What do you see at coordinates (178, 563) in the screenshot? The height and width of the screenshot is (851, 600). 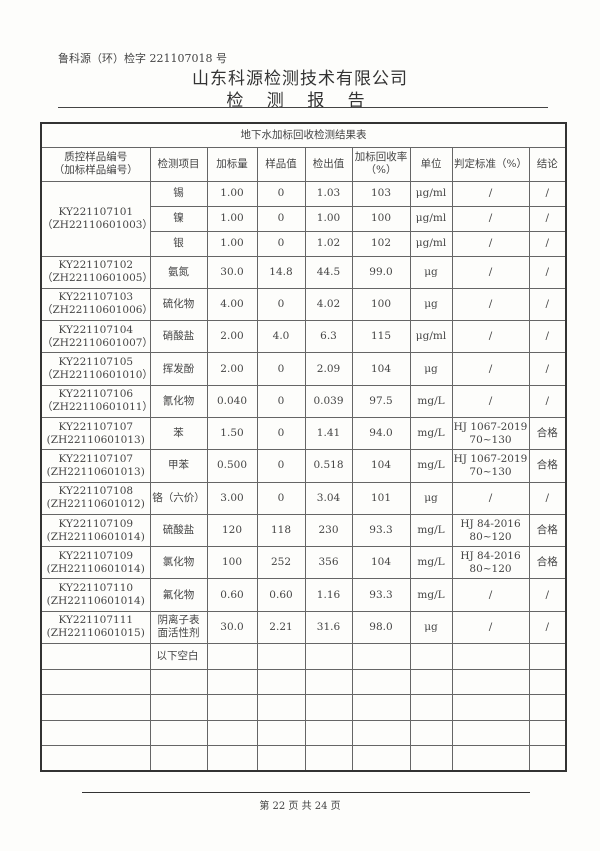 I see `table-cell: 氯化物` at bounding box center [178, 563].